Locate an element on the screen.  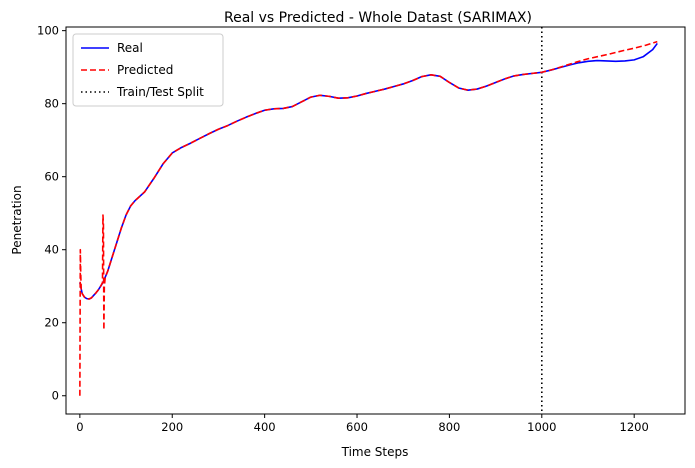
x-axis: 0 200 400 600 800 1000 1200 is located at coordinates (362, 424).